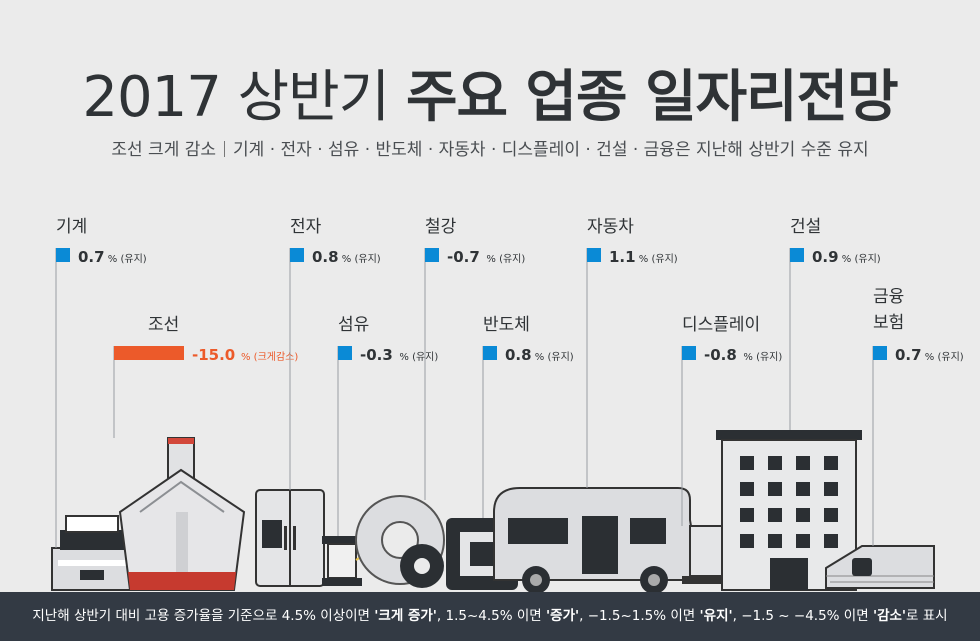 Image resolution: width=980 pixels, height=641 pixels. What do you see at coordinates (825, 257) in the screenshot?
I see `value-label: 0.9` at bounding box center [825, 257].